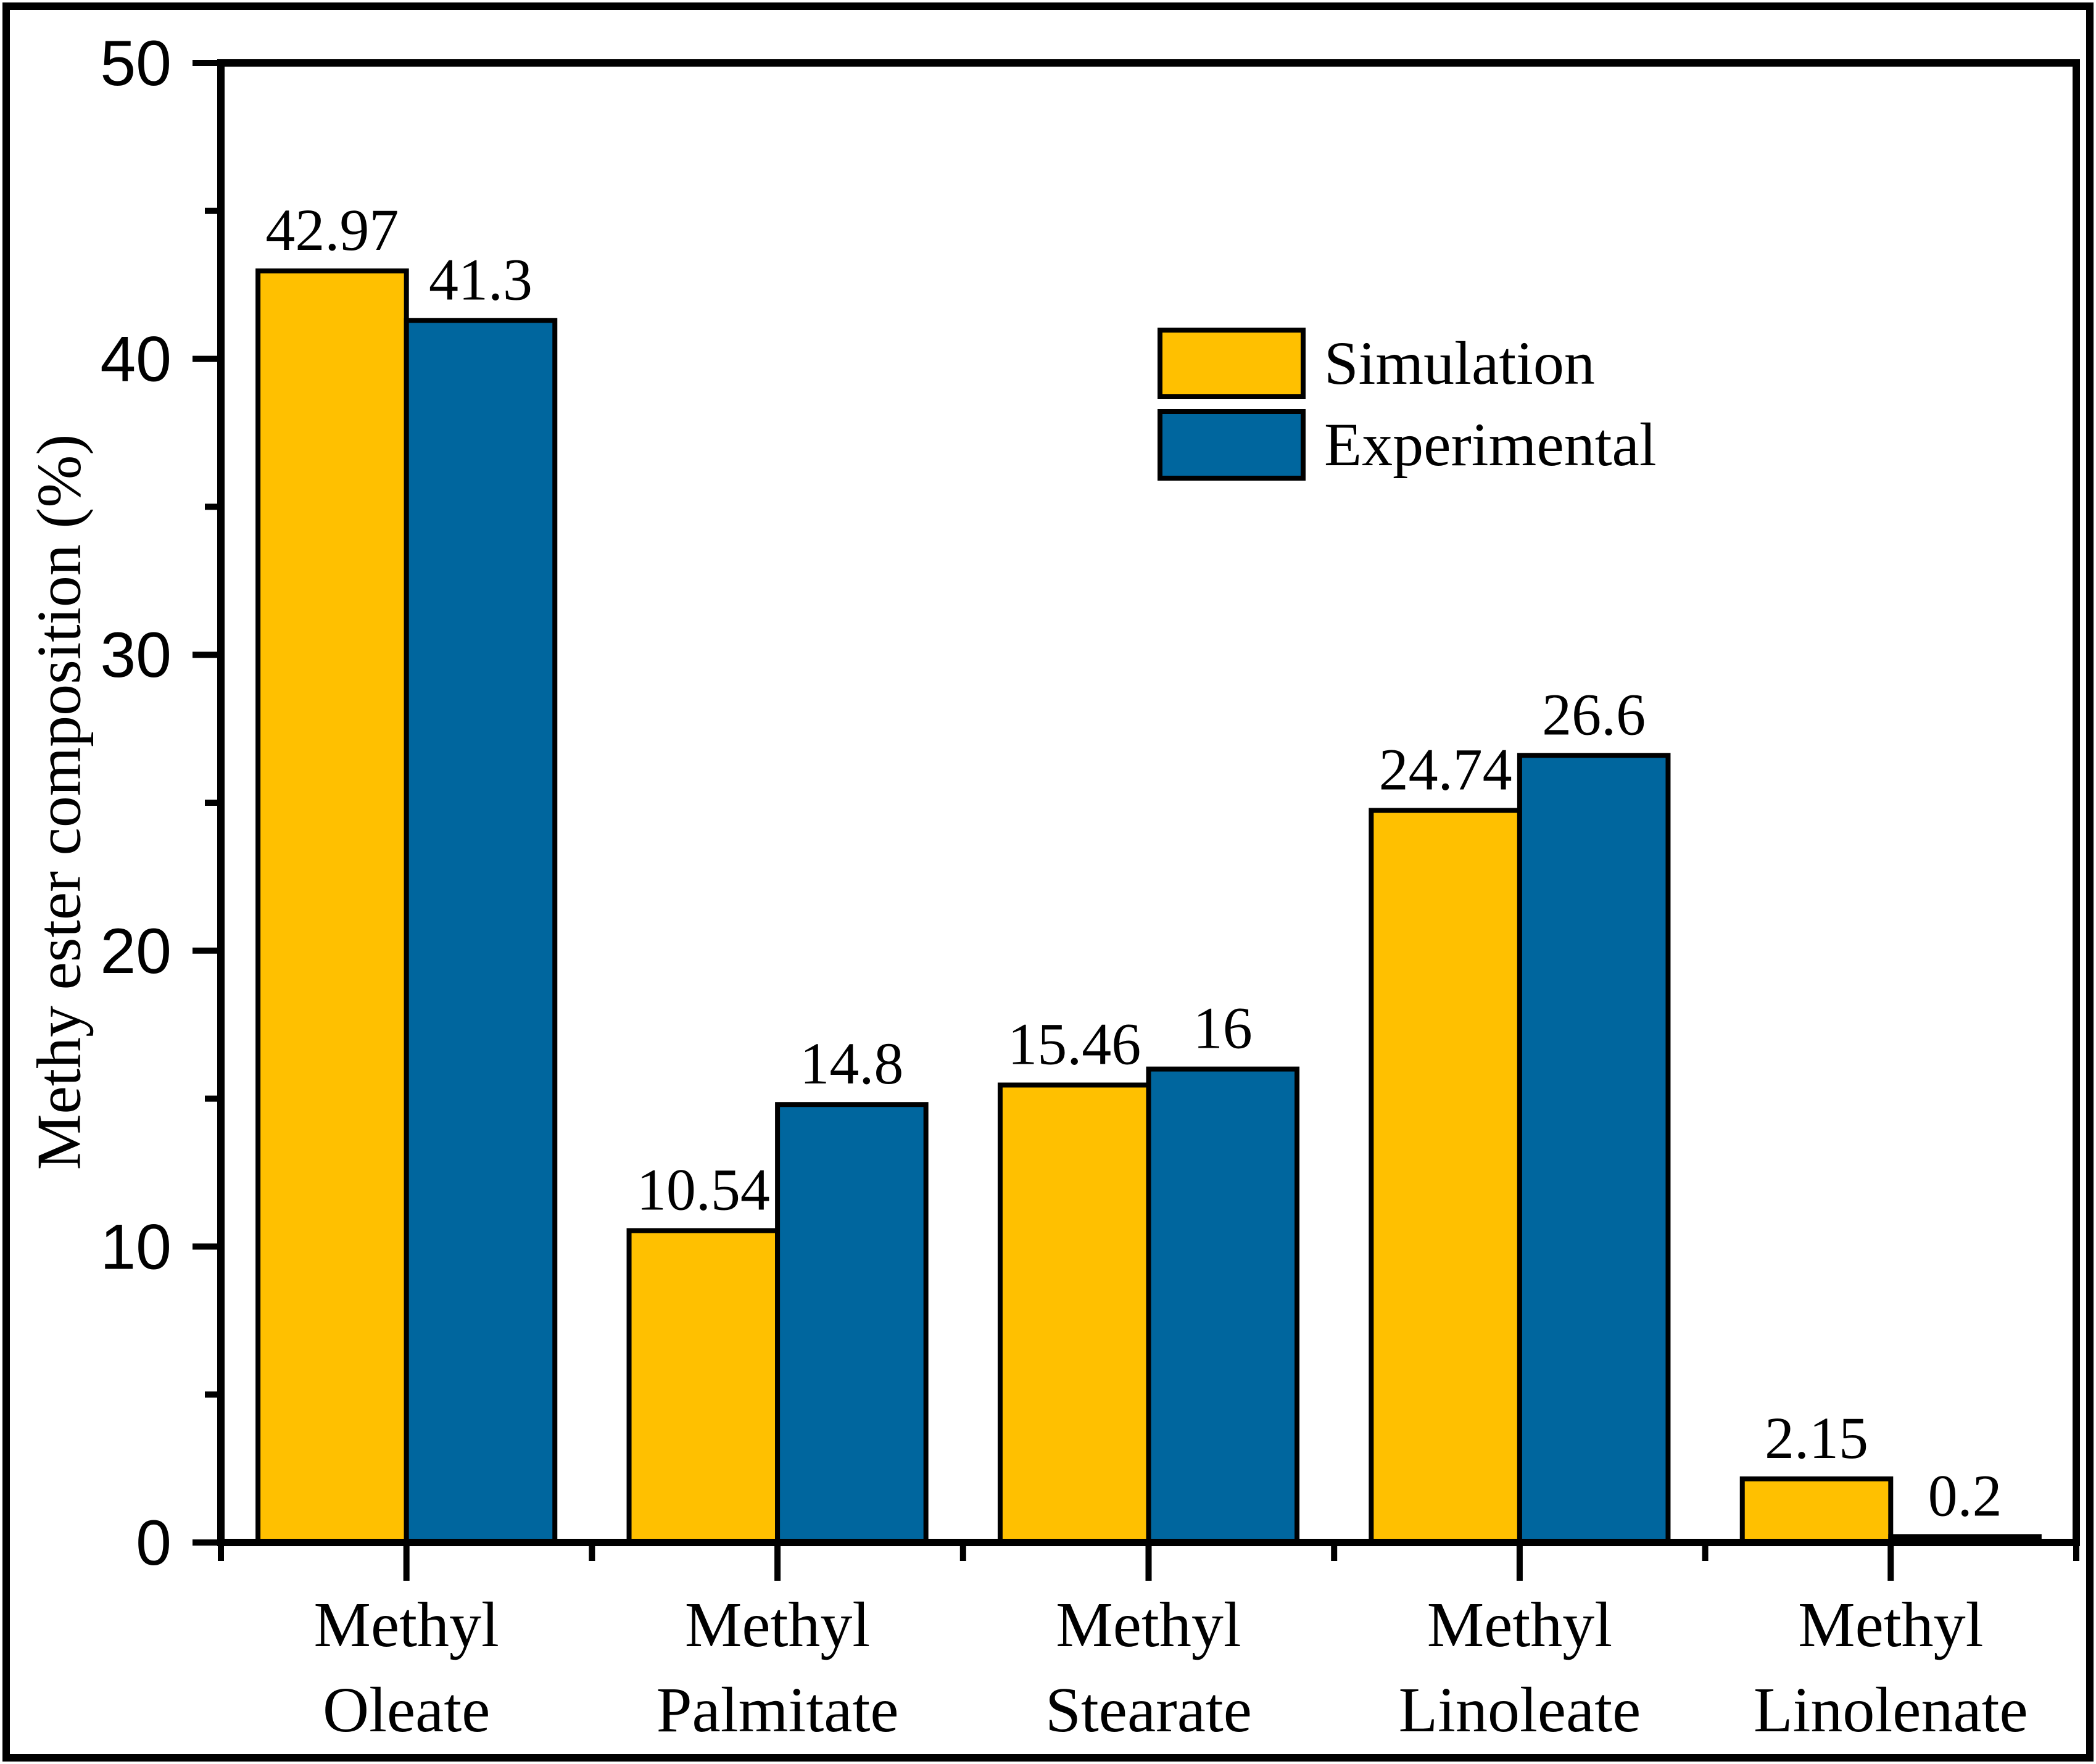 Image resolution: width=2096 pixels, height=1764 pixels. Describe the element at coordinates (851, 1063) in the screenshot. I see `data-label-experimental-methyl-palmitate: 14.8` at that location.